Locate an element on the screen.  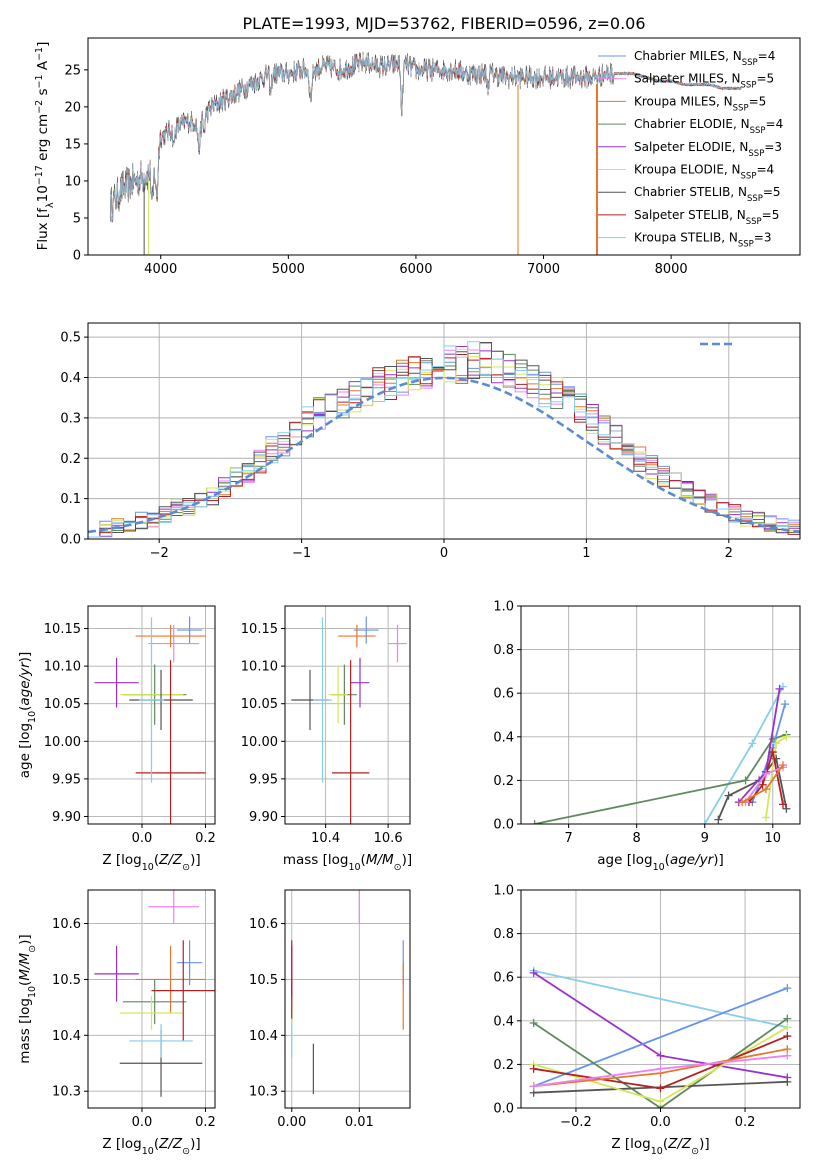
mass-vs-ebv-panel: 0.00 0.01 10.3 10.4 10.5 10.6 is located at coordinates (330, 1009).